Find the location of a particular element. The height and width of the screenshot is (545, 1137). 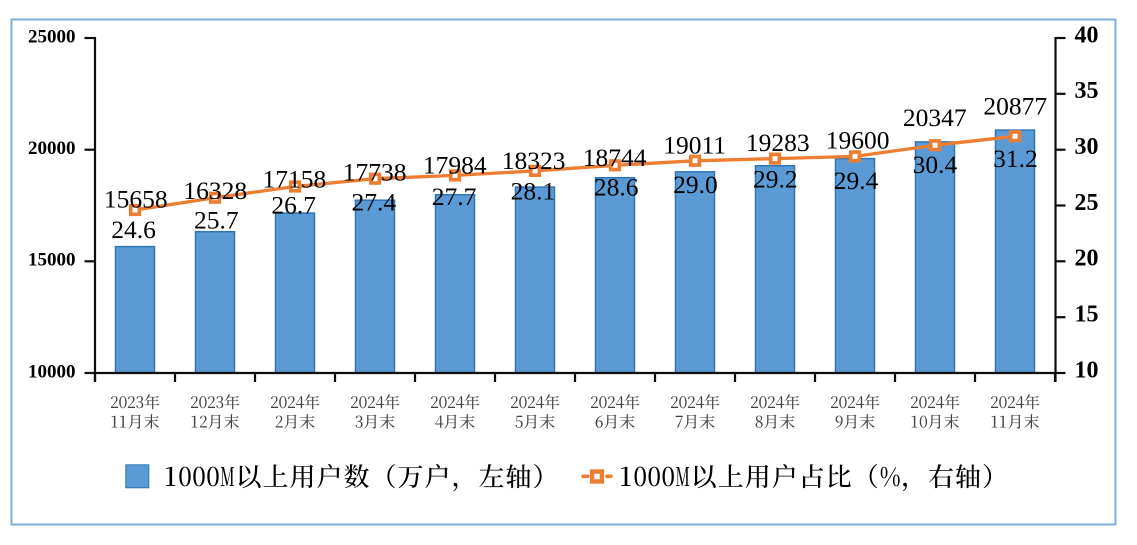

svg-text: 40 is located at coordinates (1087, 35).